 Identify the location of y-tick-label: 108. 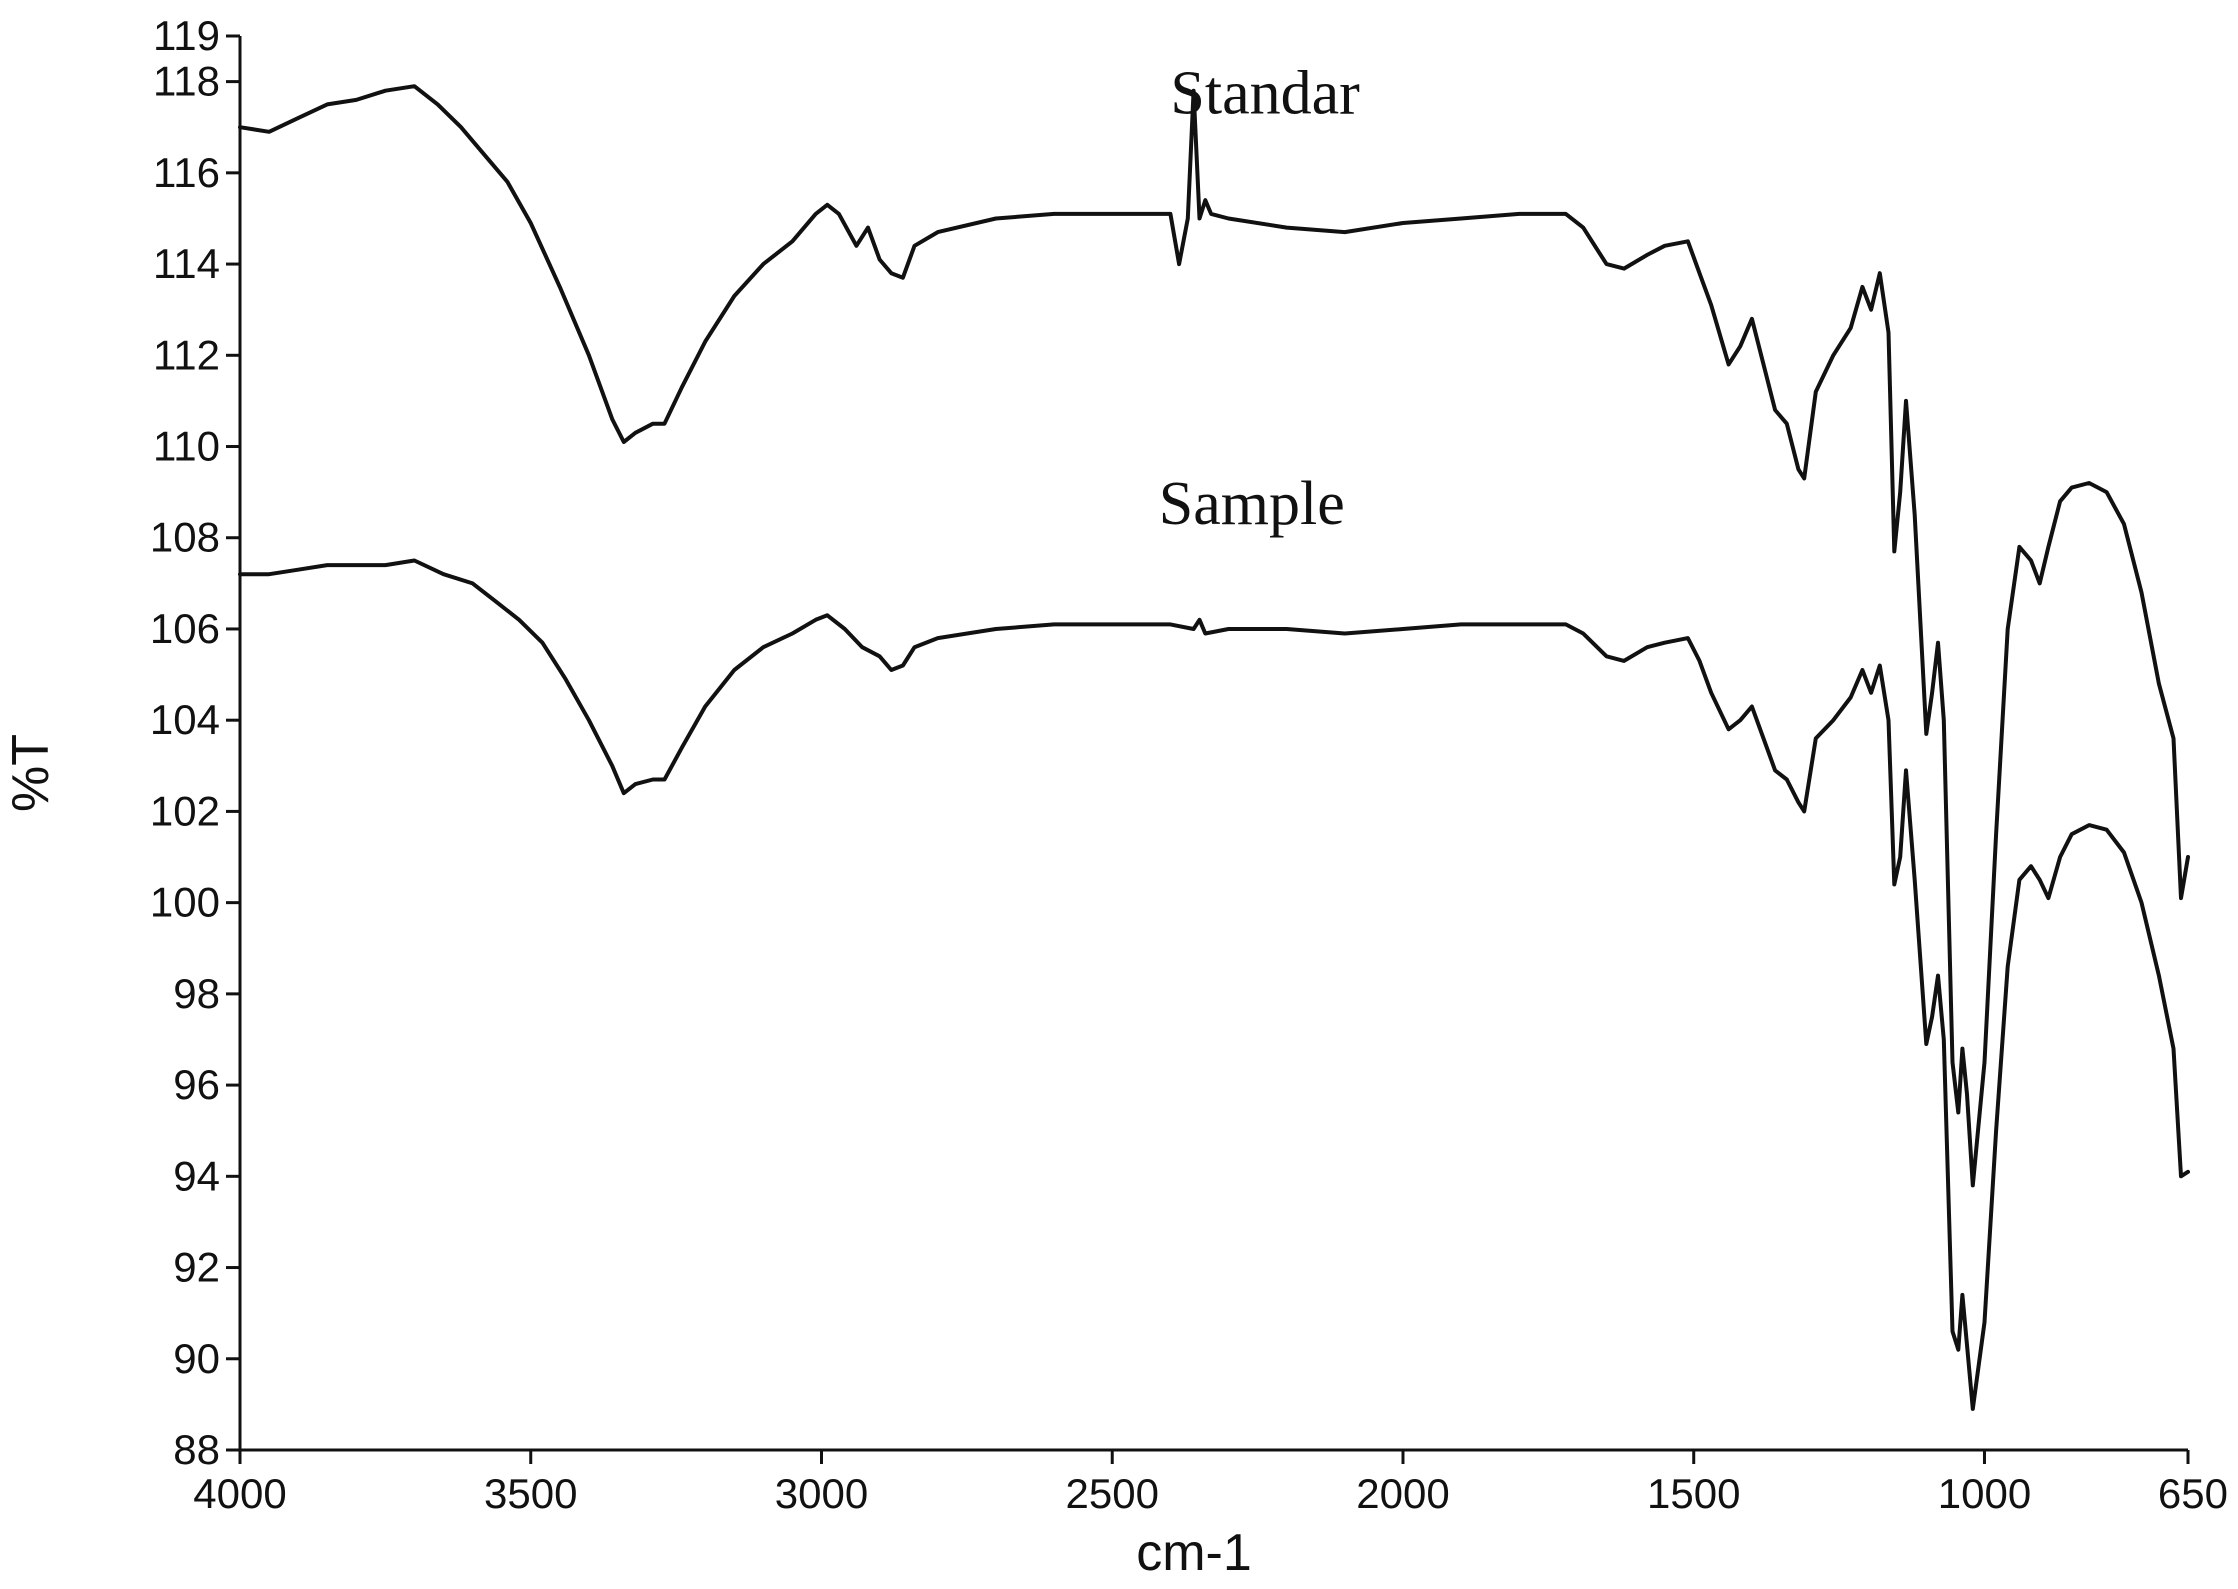
(185, 537).